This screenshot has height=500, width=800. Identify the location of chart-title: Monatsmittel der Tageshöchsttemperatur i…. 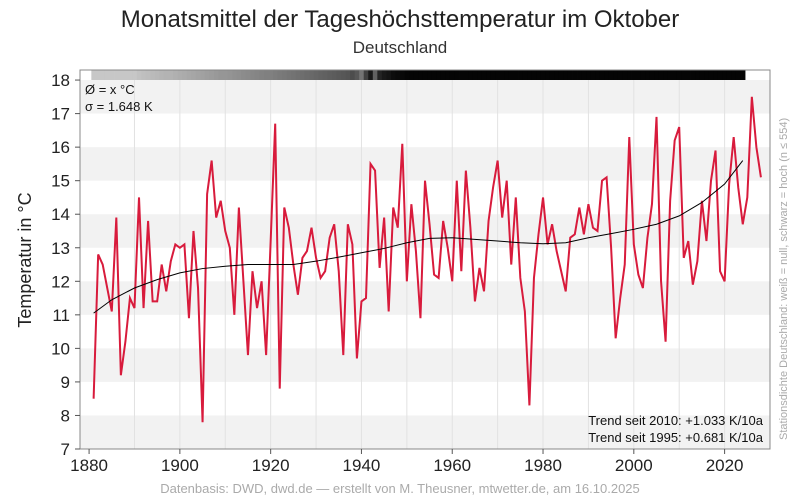
(400, 19).